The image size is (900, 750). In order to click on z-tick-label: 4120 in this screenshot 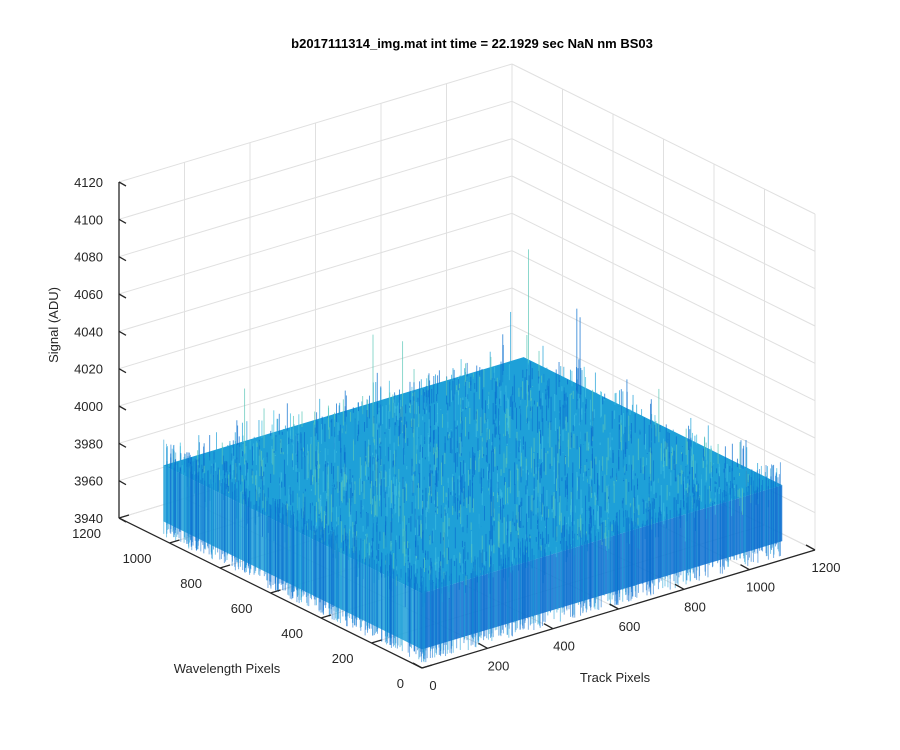, I will do `click(88, 182)`.